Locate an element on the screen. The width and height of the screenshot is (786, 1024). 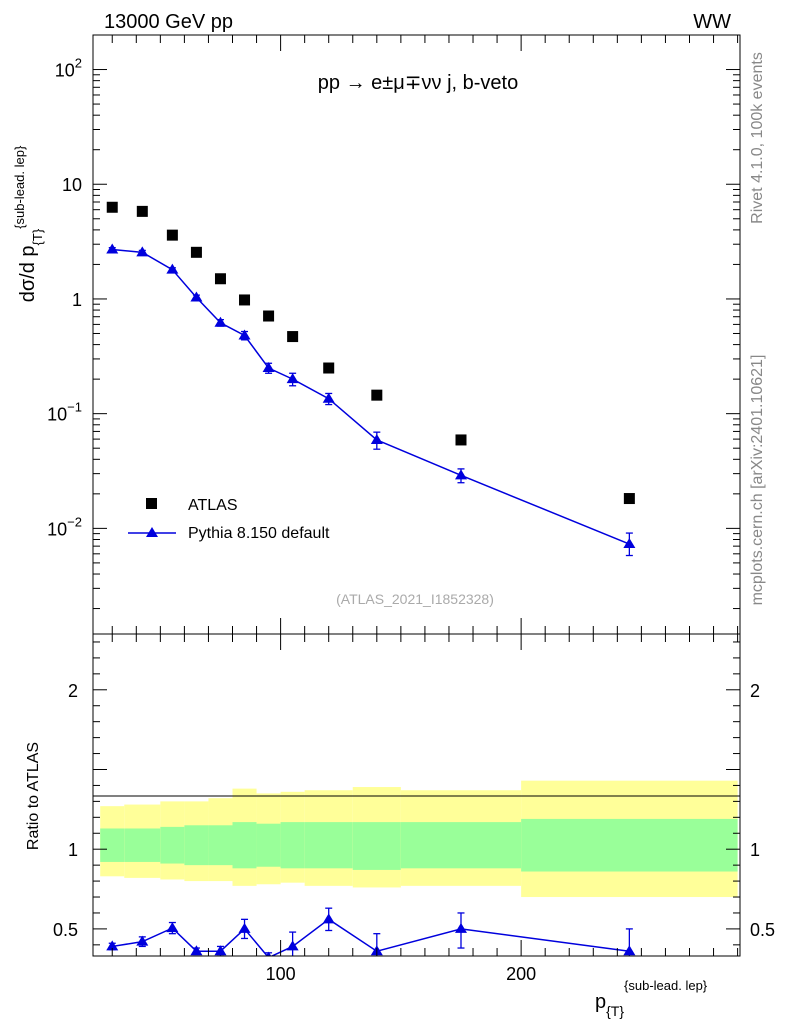
main-y-label-sub: {T} is located at coordinates (37, 236).